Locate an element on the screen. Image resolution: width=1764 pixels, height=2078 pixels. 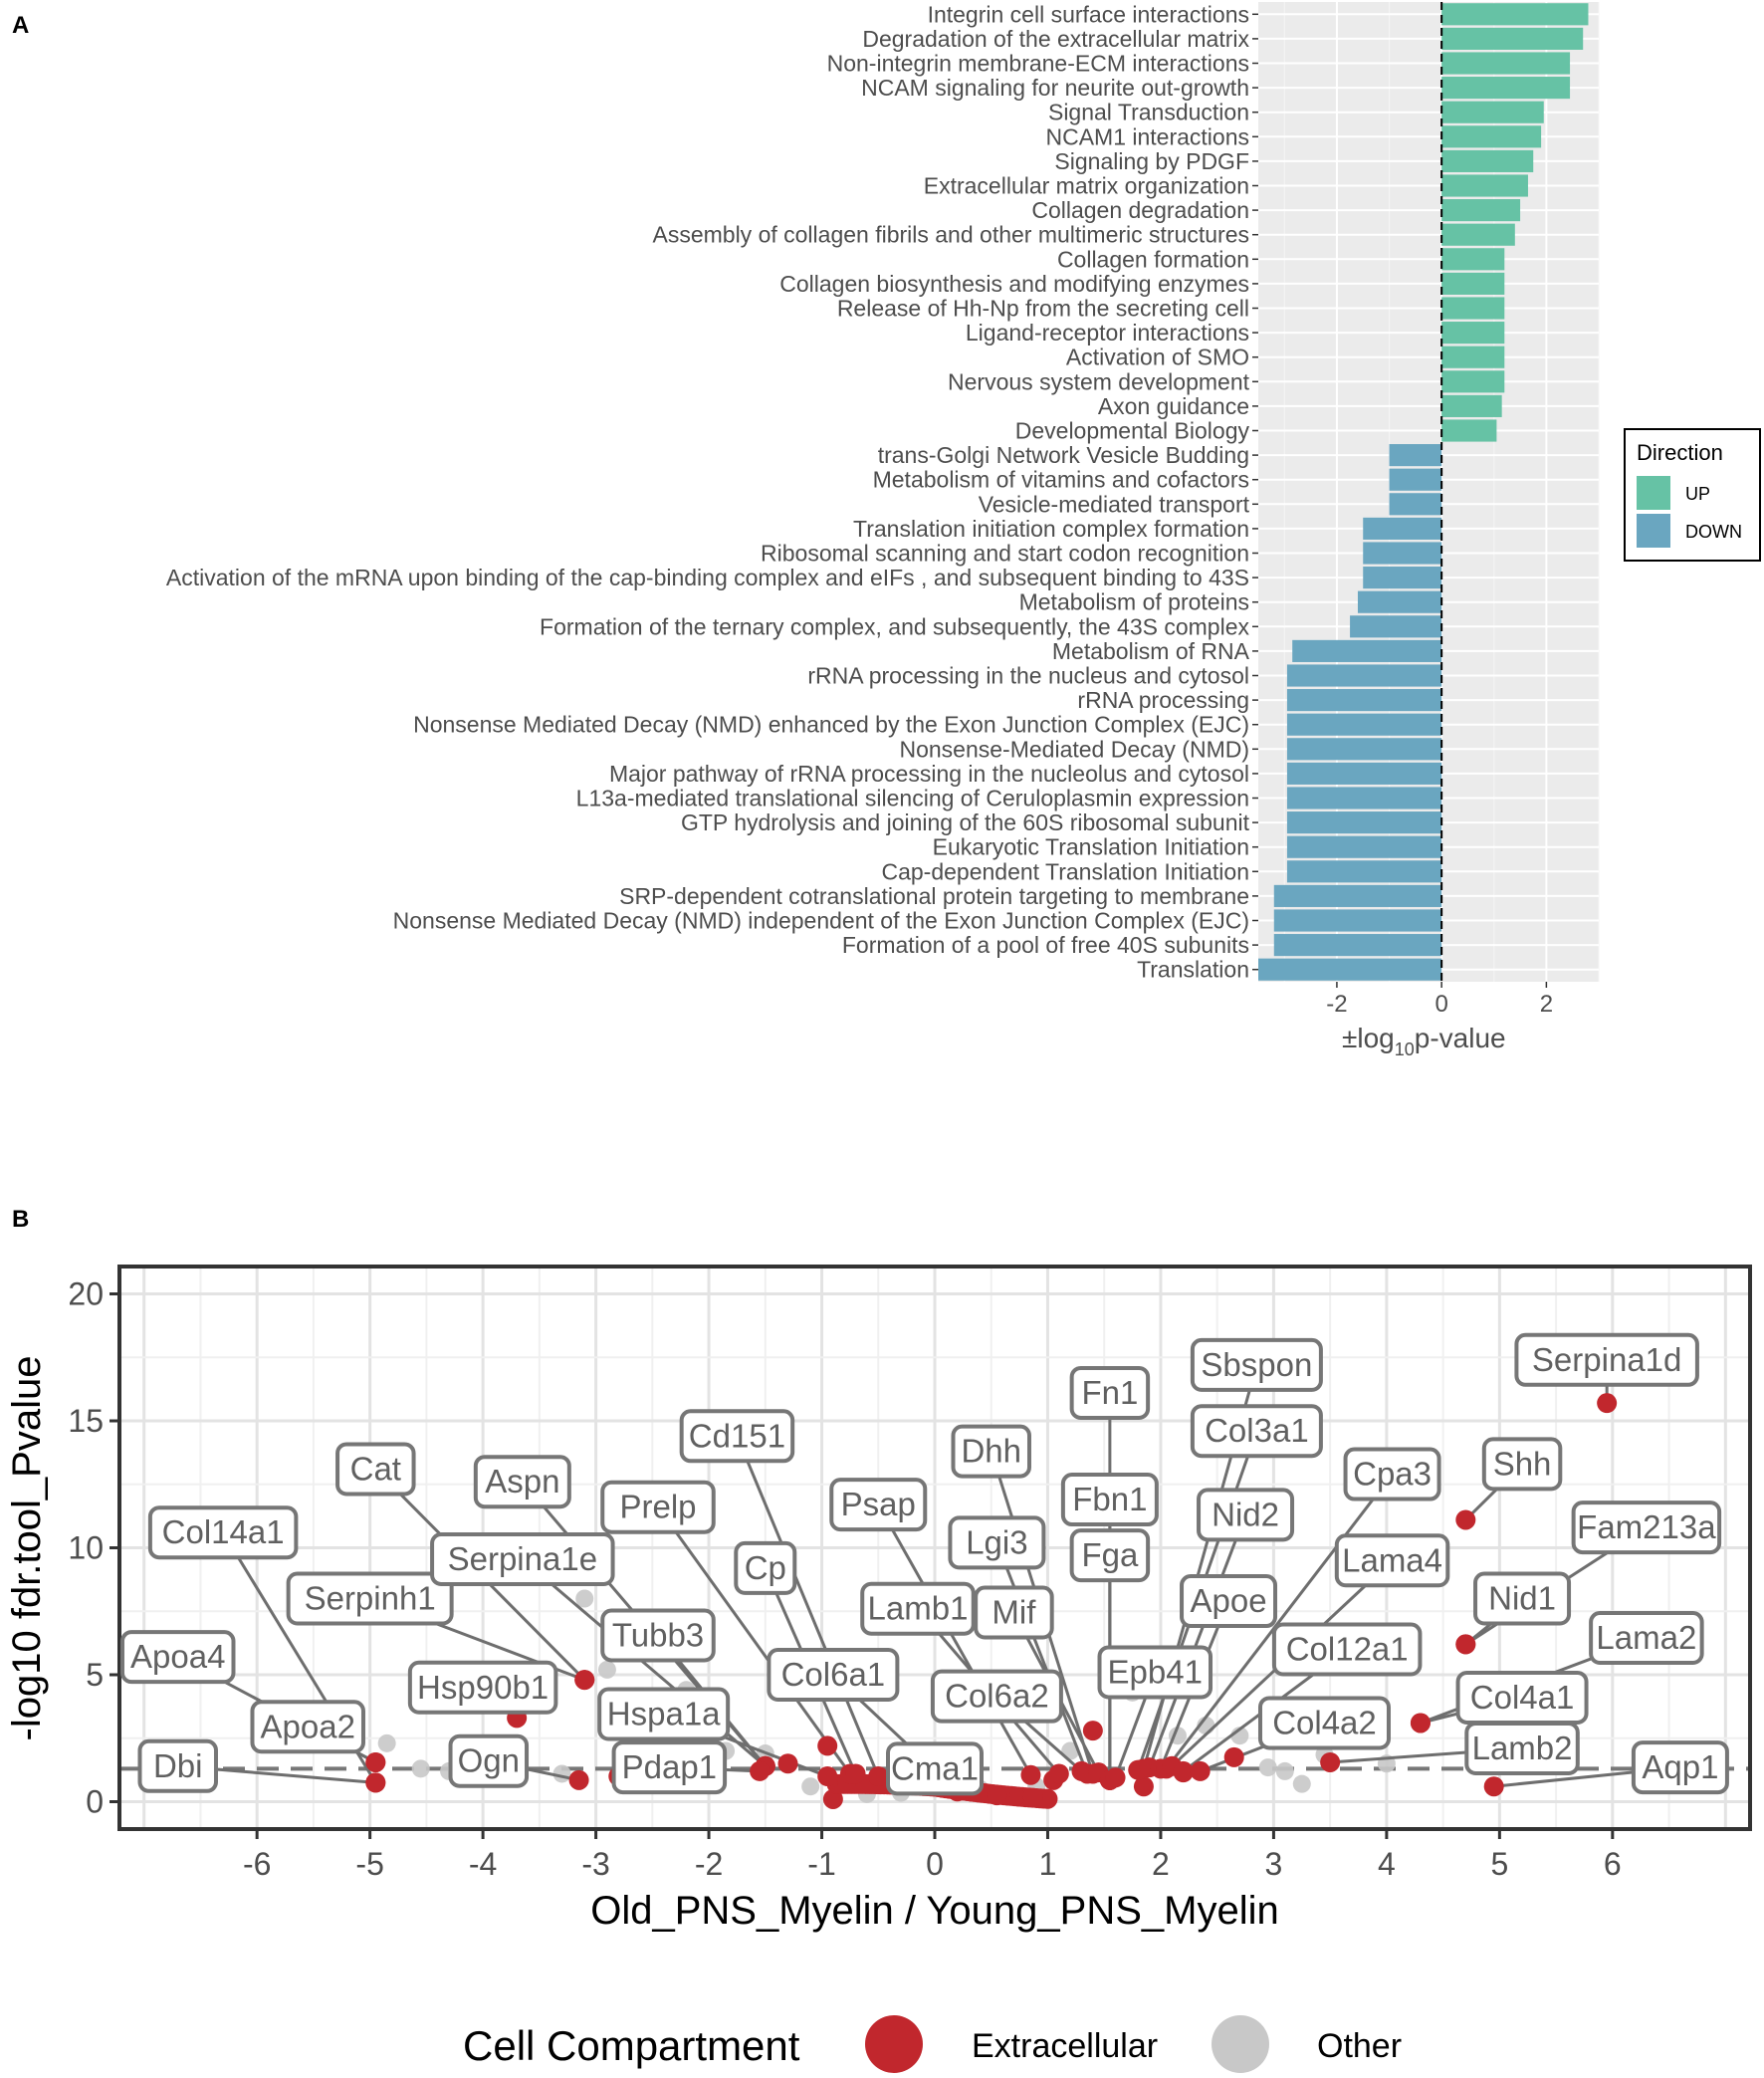
panel-b-gene-label-text: Hsp90b1 is located at coordinates (483, 1687).